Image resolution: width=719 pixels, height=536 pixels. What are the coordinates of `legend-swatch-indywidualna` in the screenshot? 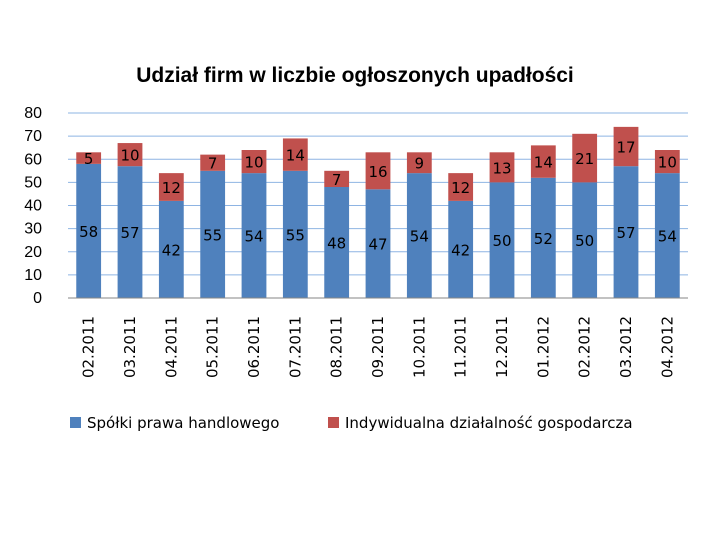 It's located at (333, 422).